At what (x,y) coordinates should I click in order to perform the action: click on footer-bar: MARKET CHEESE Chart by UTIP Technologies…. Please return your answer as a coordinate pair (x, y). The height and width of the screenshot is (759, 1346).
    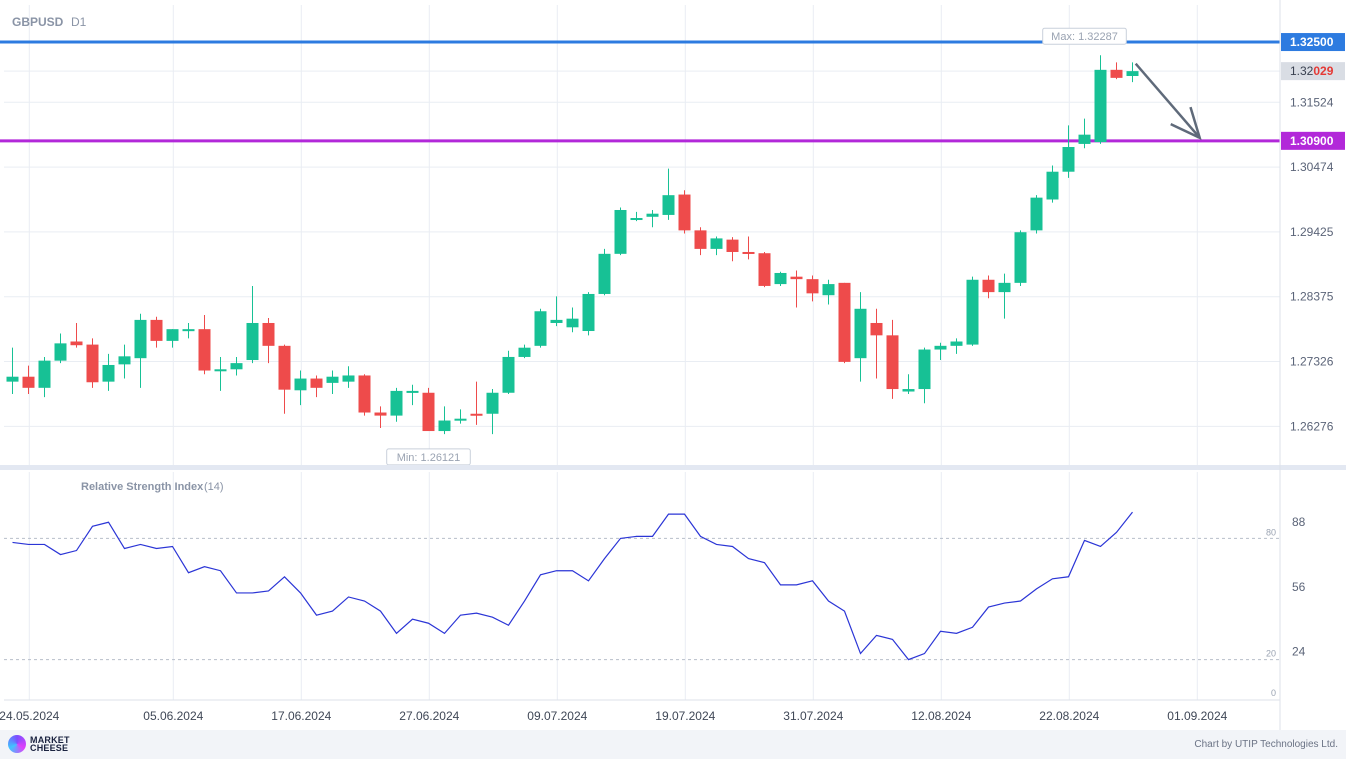
    Looking at the image, I should click on (673, 744).